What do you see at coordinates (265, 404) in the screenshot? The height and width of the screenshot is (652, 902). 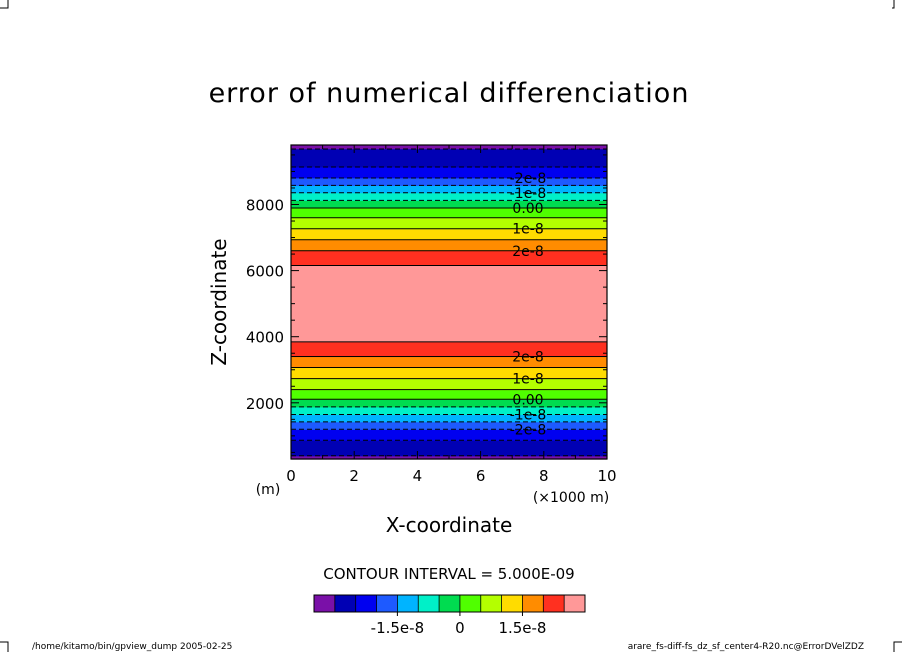 I see `y-tick-label: 2000` at bounding box center [265, 404].